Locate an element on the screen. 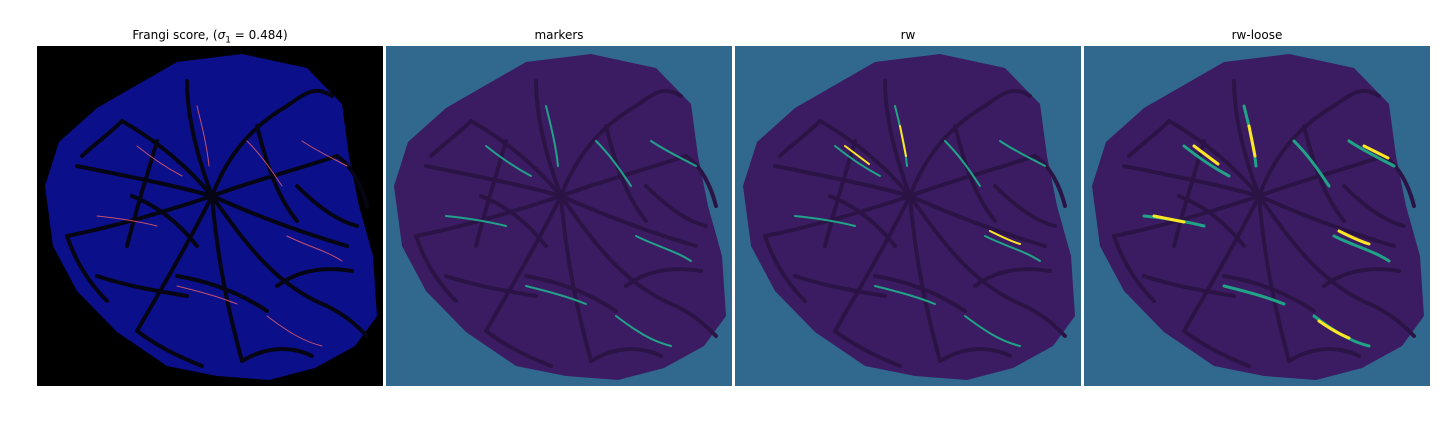 The image size is (1440, 432). panel-title-markers: markers is located at coordinates (559, 35).